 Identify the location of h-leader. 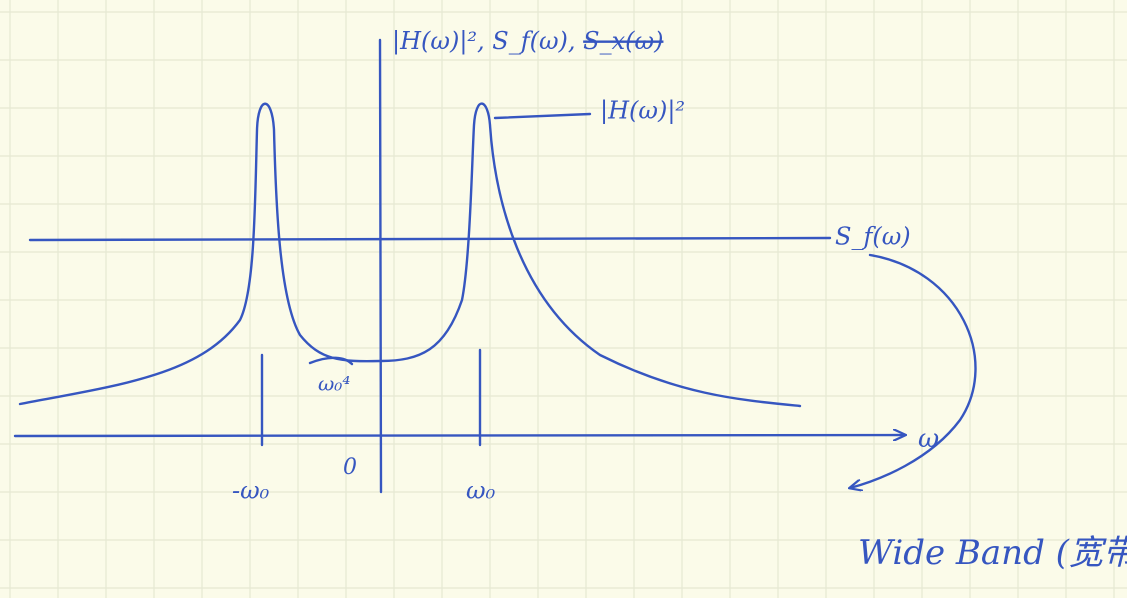
(542, 116).